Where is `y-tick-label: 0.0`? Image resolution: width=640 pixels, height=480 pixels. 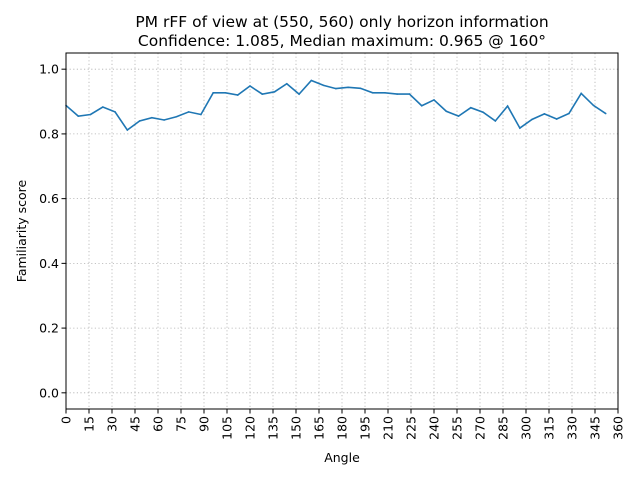
y-tick-label: 0.0 is located at coordinates (49, 392).